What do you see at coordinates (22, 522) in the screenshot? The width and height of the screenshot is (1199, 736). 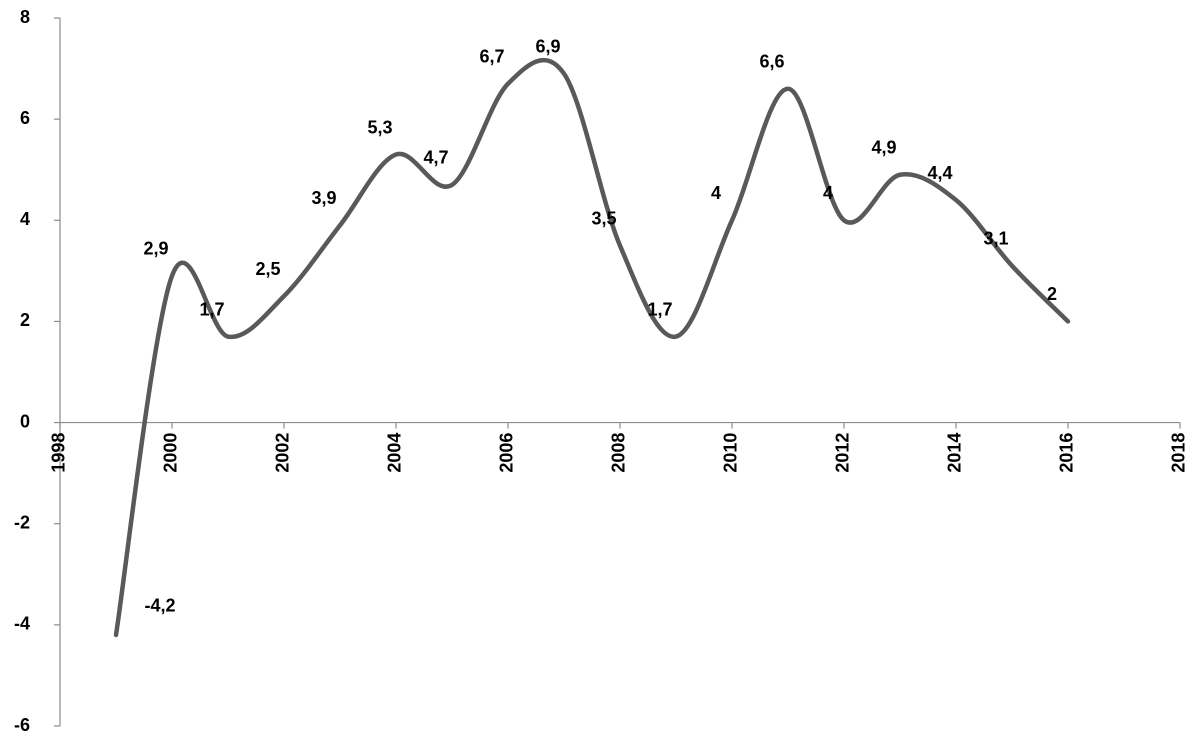 I see `y-tick-label: -2` at bounding box center [22, 522].